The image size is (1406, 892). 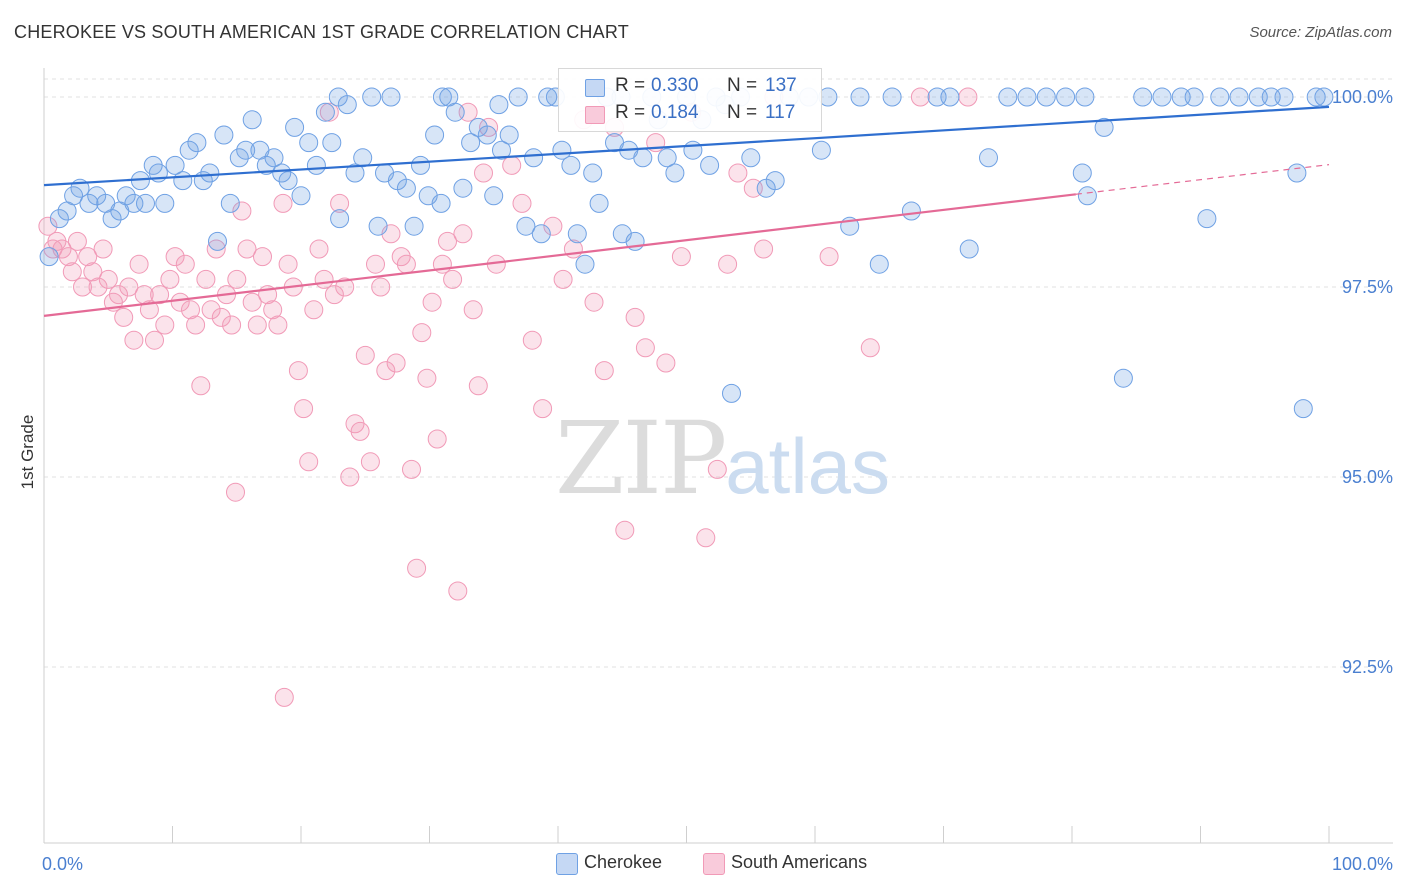 I want to click on legend-south-americans: South Americans, so click(x=803, y=864).